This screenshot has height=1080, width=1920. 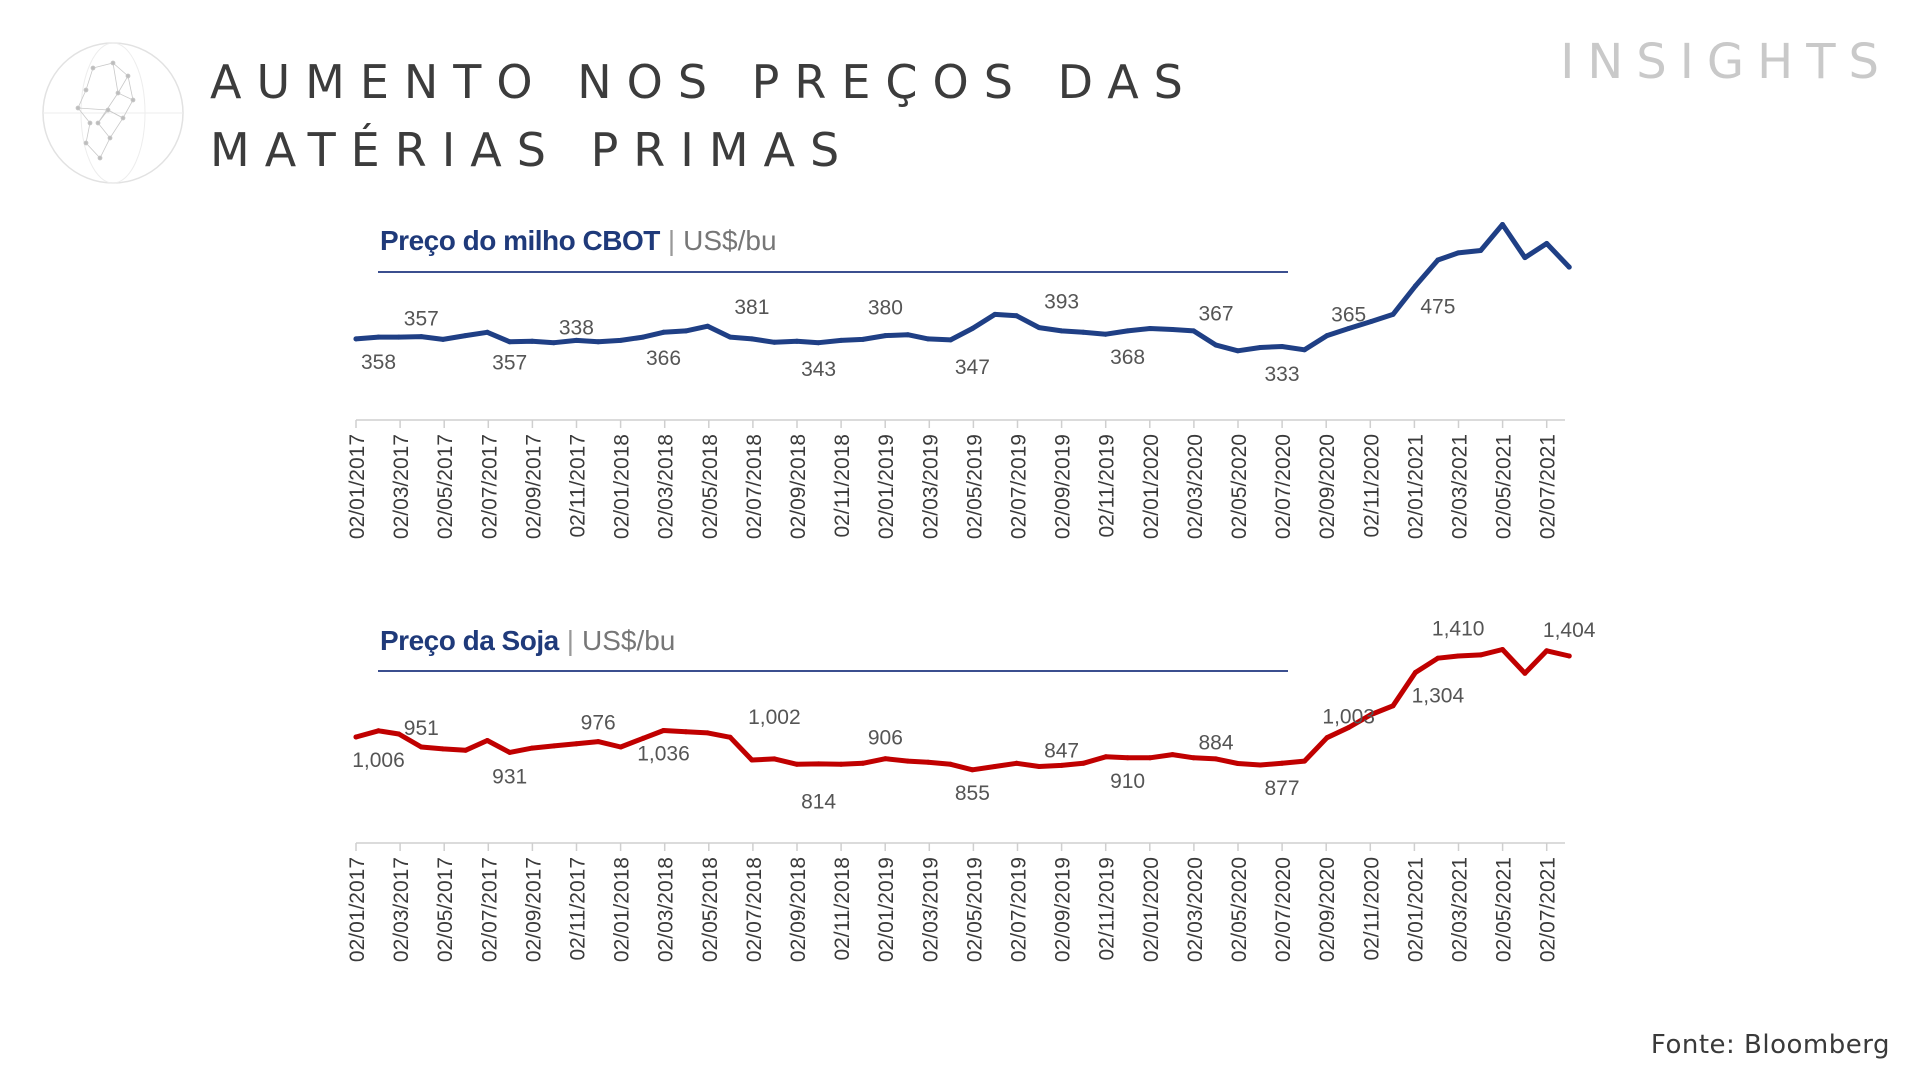 What do you see at coordinates (1415, 909) in the screenshot?
I see `soy-x-tick-label: 02/01/2021` at bounding box center [1415, 909].